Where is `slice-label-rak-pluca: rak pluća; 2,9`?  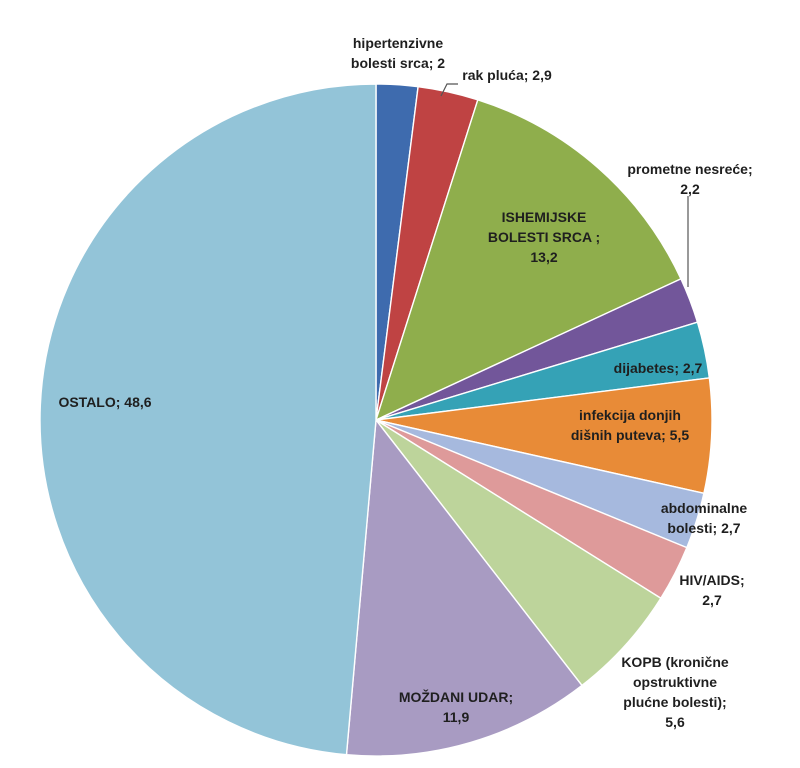
slice-label-rak-pluca: rak pluća; 2,9 is located at coordinates (507, 75).